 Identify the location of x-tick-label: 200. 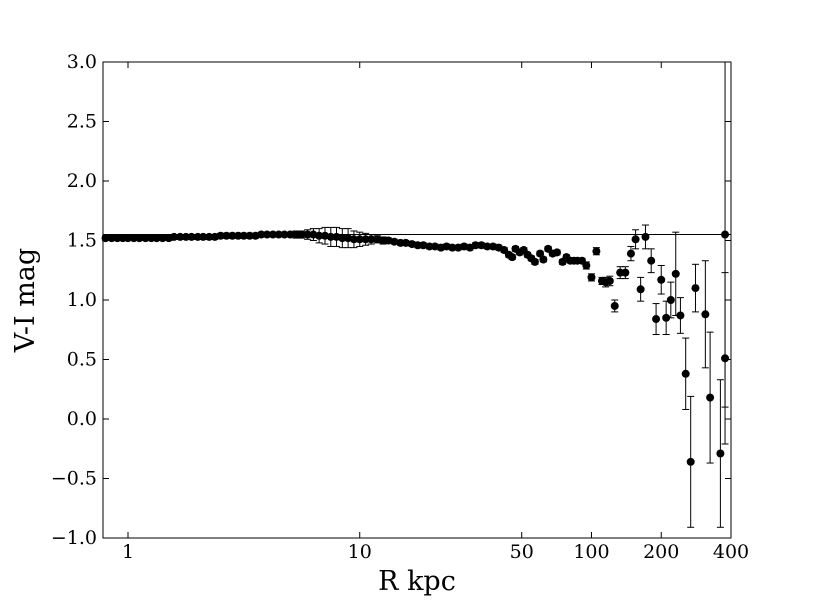
(661, 552).